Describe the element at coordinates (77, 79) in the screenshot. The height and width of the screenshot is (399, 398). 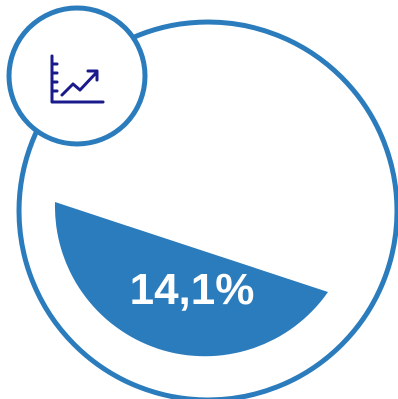
I see `line-chart-trend-up-icon` at that location.